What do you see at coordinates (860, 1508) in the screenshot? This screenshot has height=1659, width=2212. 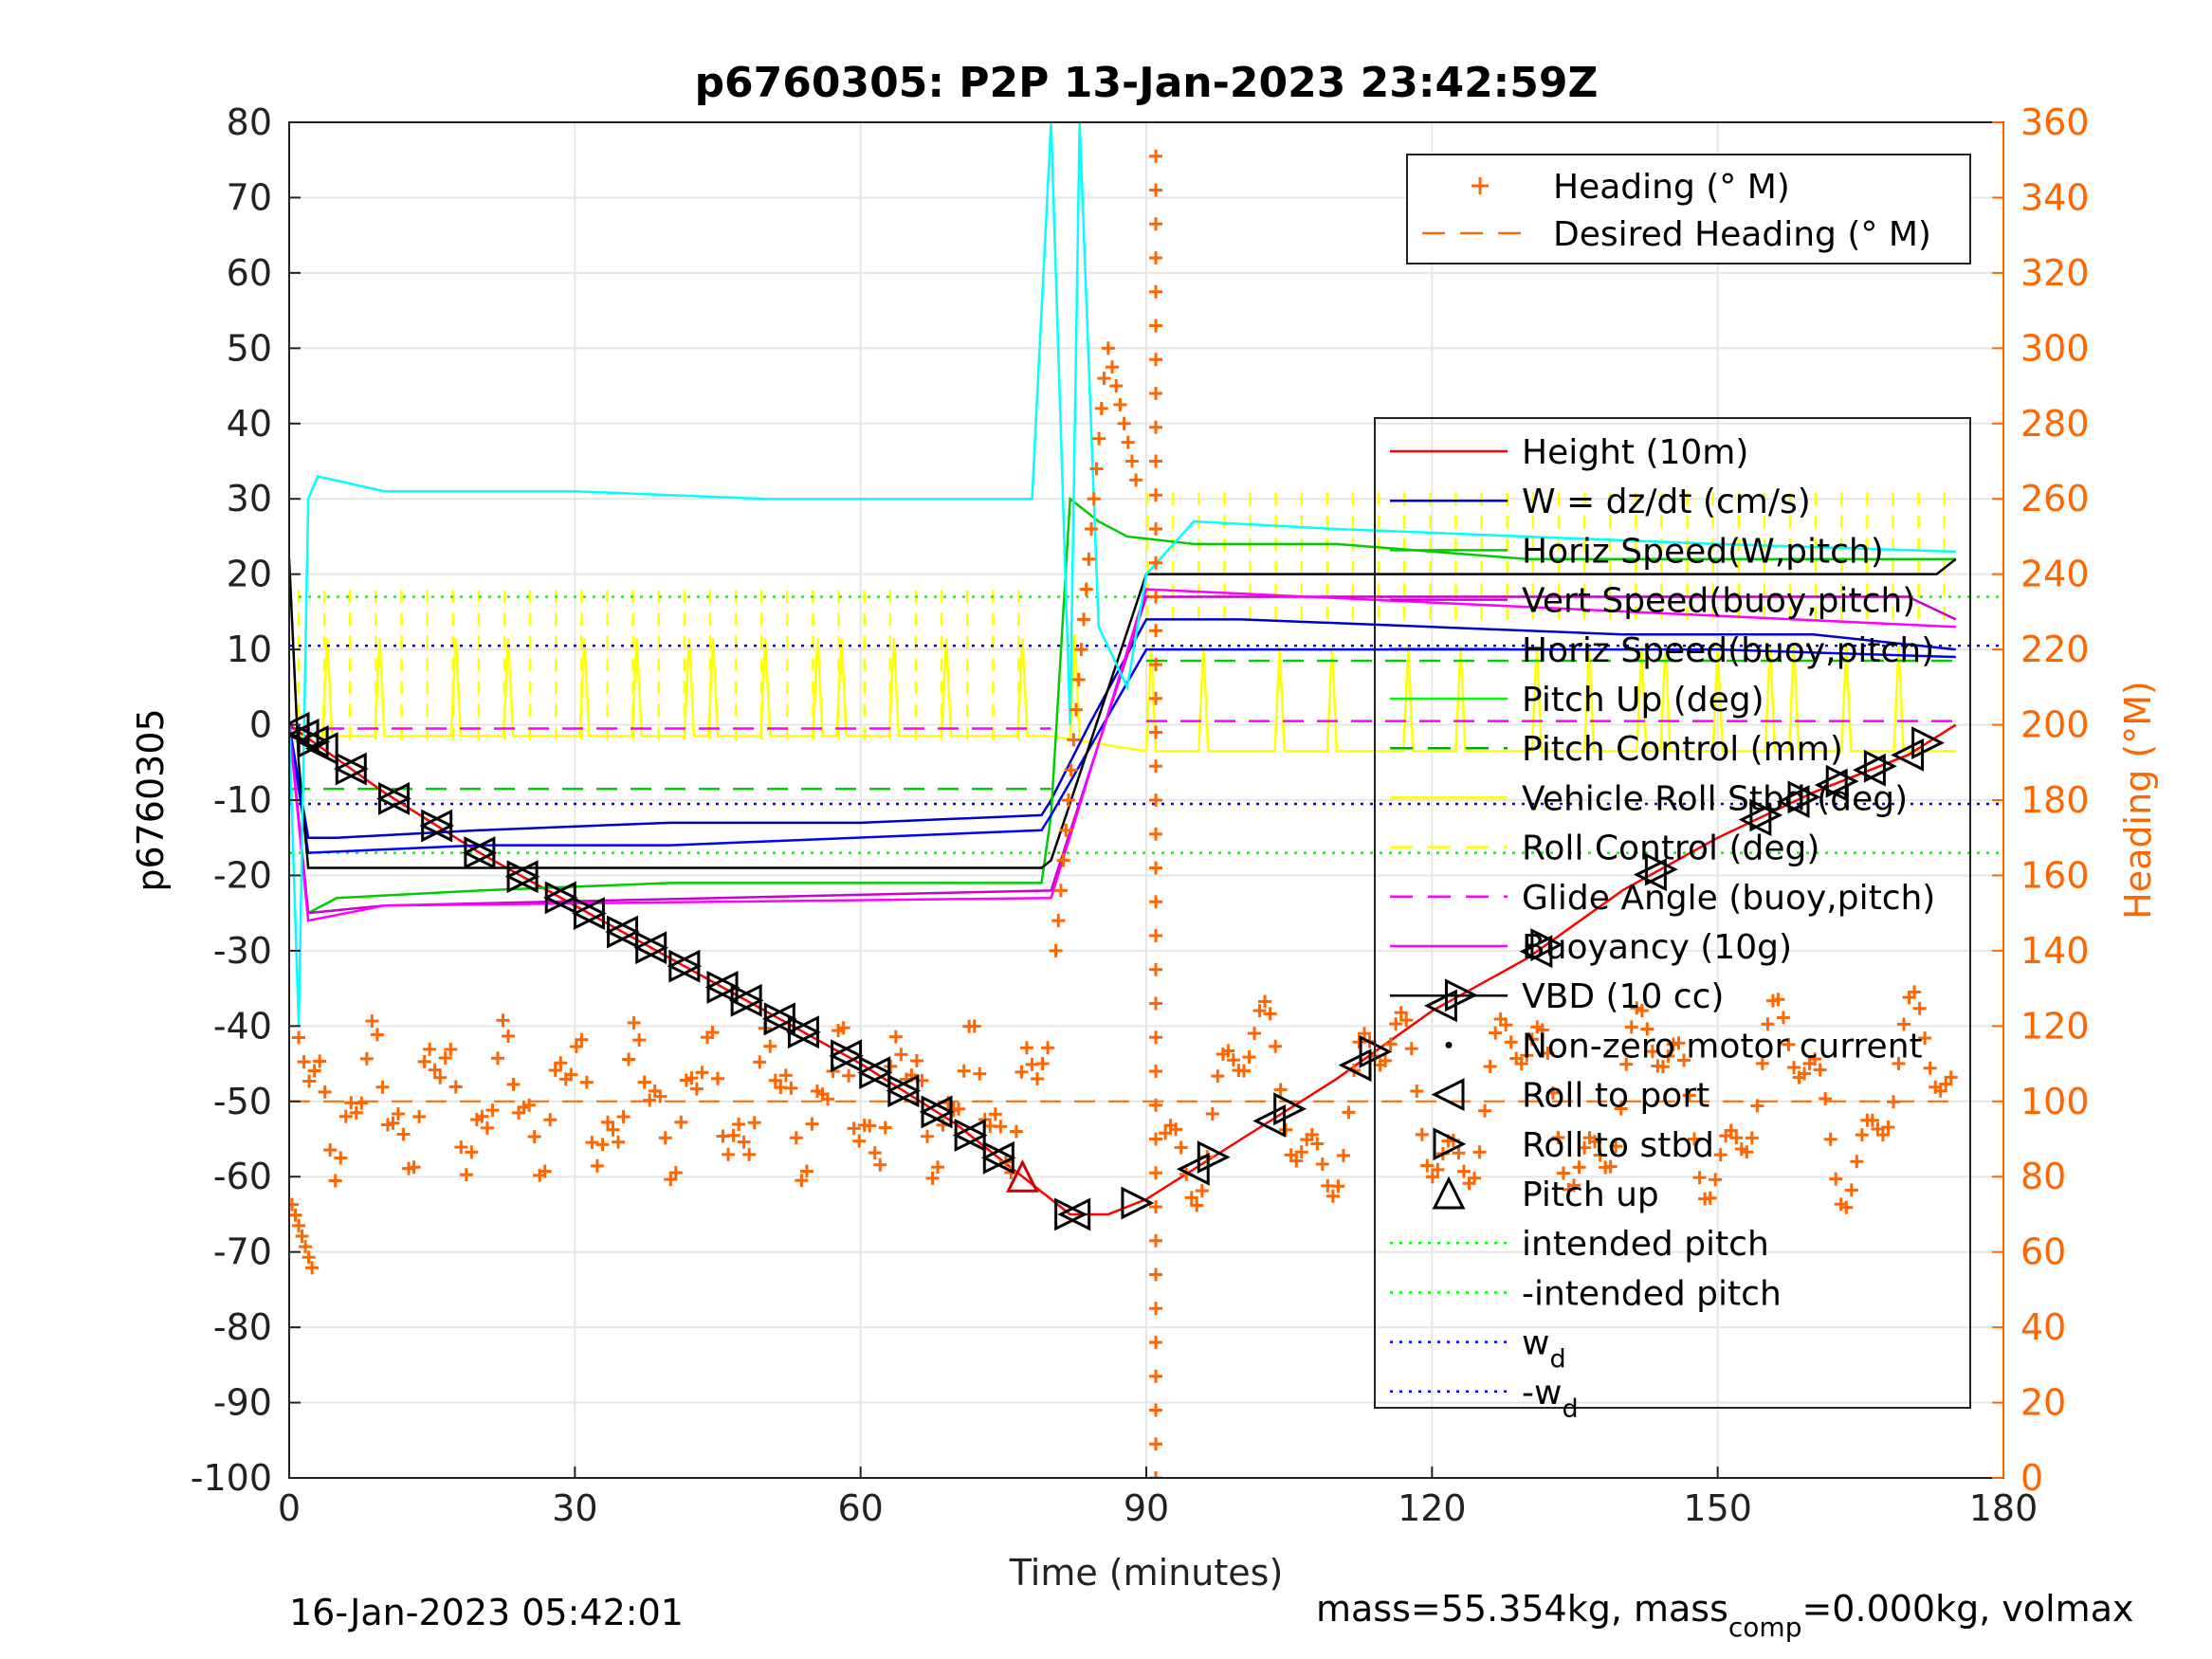 I see `x-tick-label: 60` at bounding box center [860, 1508].